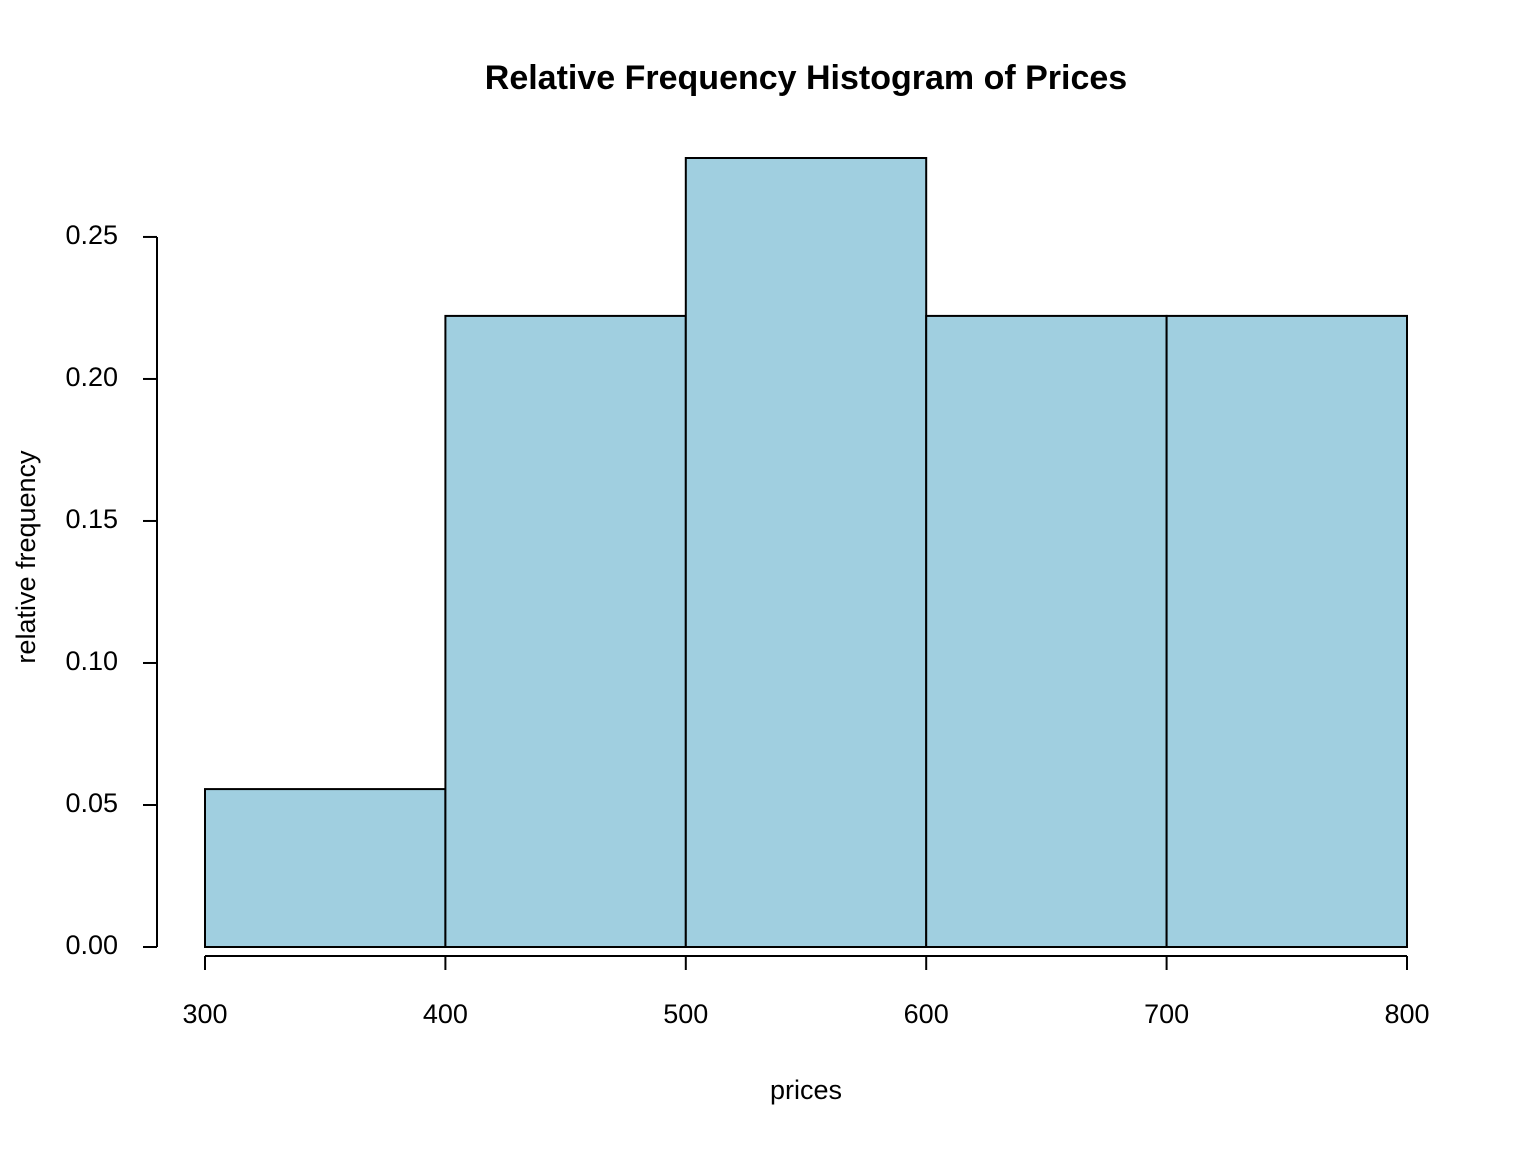 The image size is (1536, 1152). Describe the element at coordinates (91, 377) in the screenshot. I see `y-tick-label: 0.20` at that location.